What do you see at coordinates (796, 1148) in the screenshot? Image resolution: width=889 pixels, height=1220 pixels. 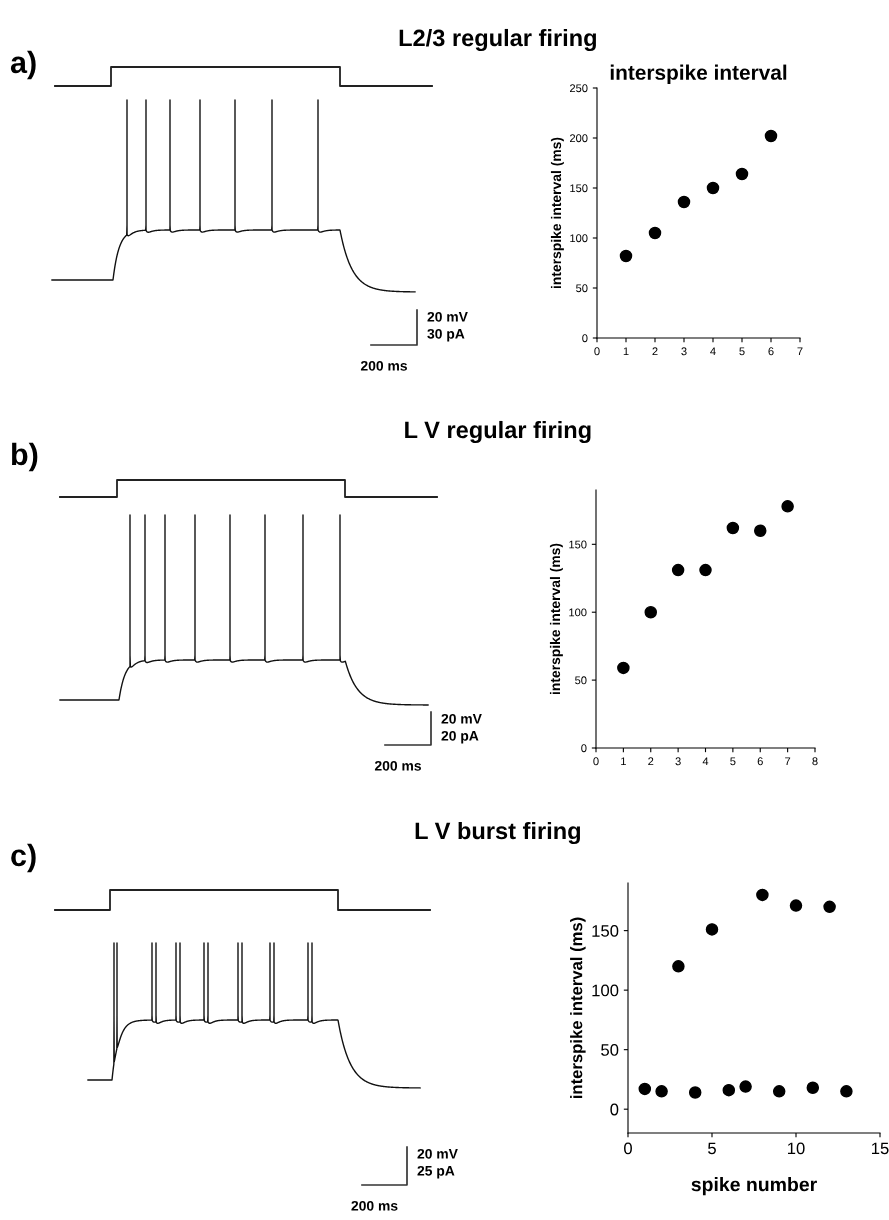 I see `x-tick-label: 10` at bounding box center [796, 1148].